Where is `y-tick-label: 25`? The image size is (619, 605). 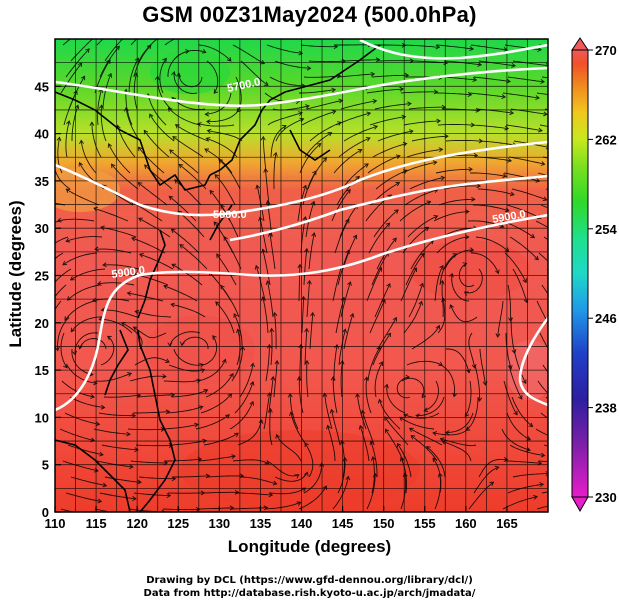
y-tick-label: 25 is located at coordinates (42, 276).